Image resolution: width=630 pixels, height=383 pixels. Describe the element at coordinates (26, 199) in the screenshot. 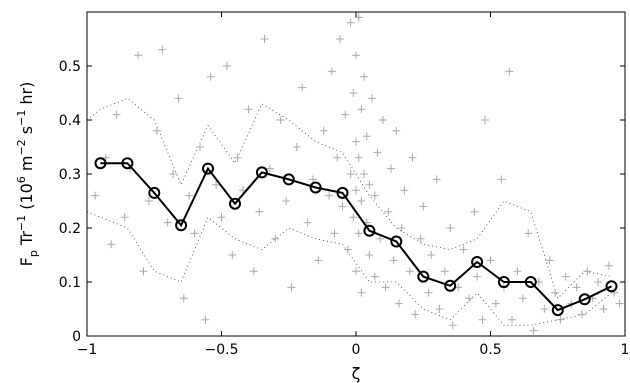

I see `y-label-unit-open: (10` at that location.